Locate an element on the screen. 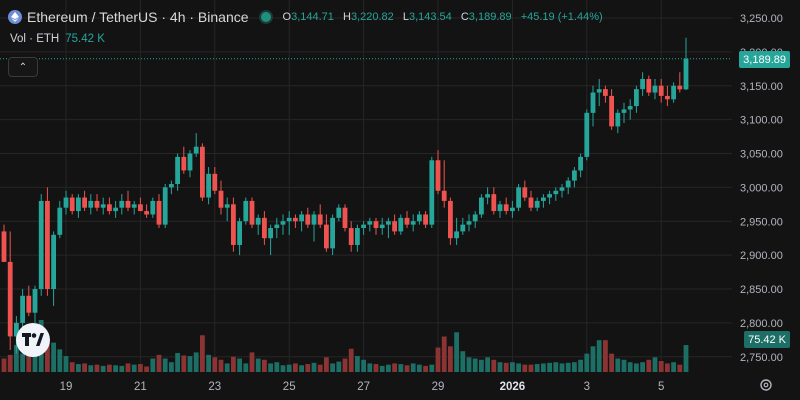 The width and height of the screenshot is (800, 400). open-label: O is located at coordinates (287, 17).